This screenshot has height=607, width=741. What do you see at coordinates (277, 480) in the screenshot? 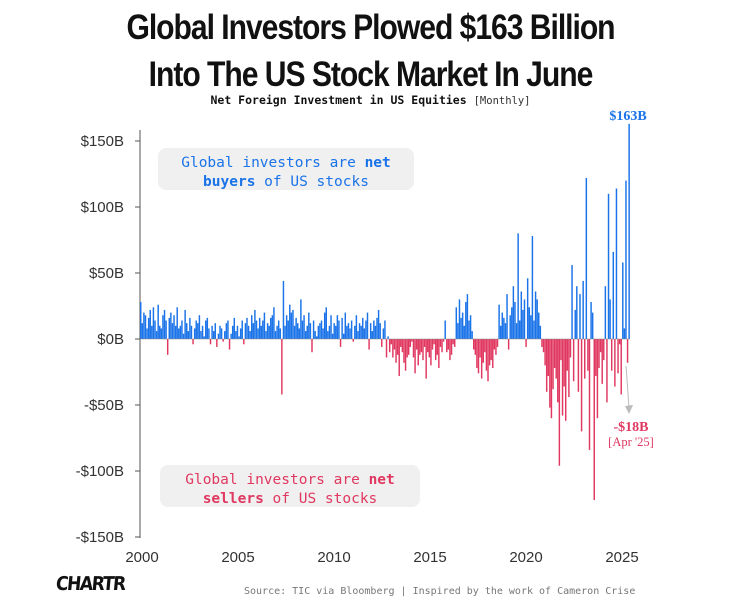
I see `callout-sell-text: Global investors are` at bounding box center [277, 480].